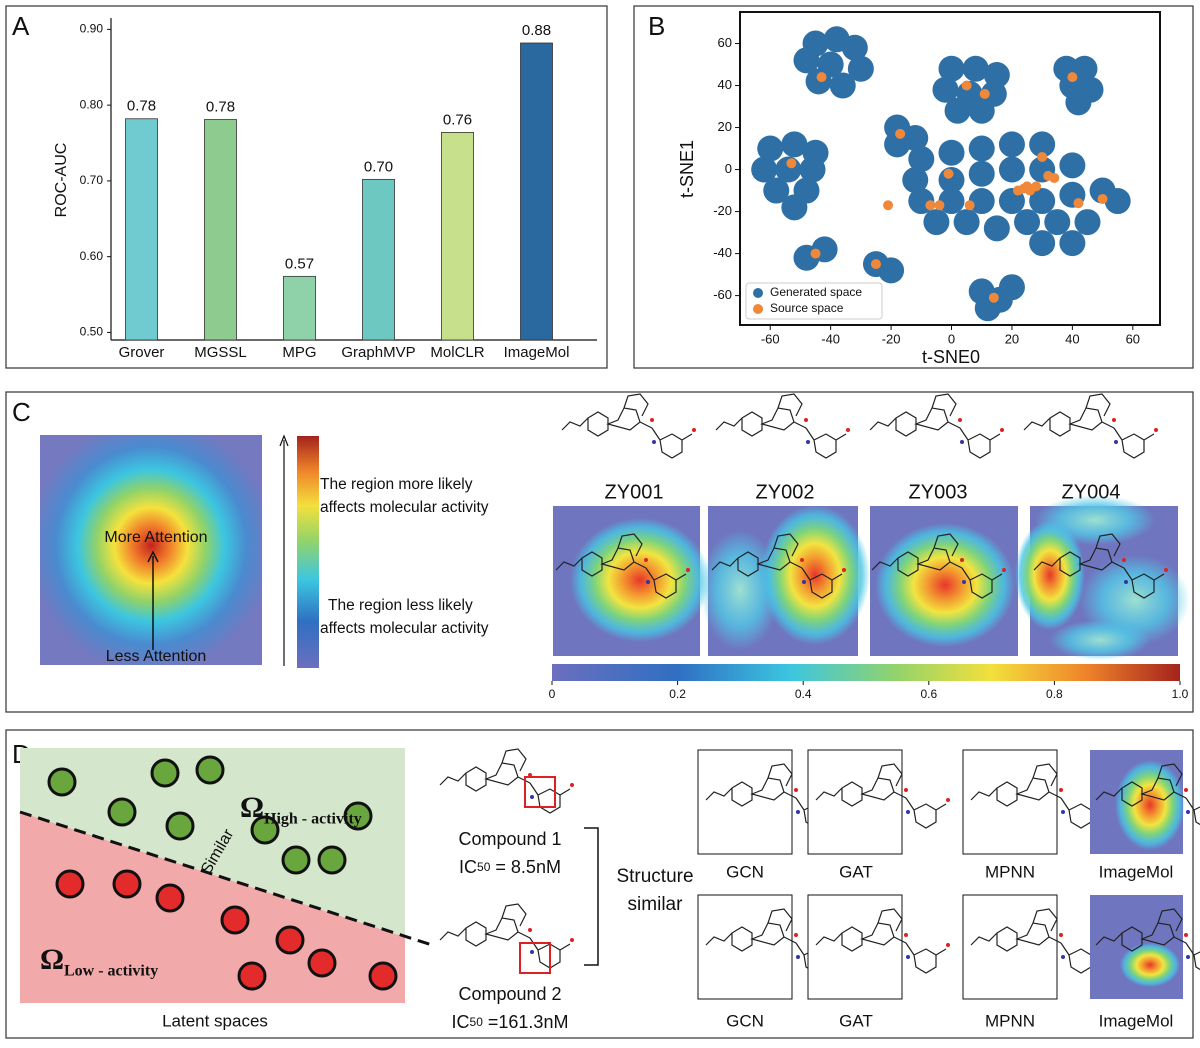  Describe the element at coordinates (52, 959) in the screenshot. I see `omega: Ω` at that location.